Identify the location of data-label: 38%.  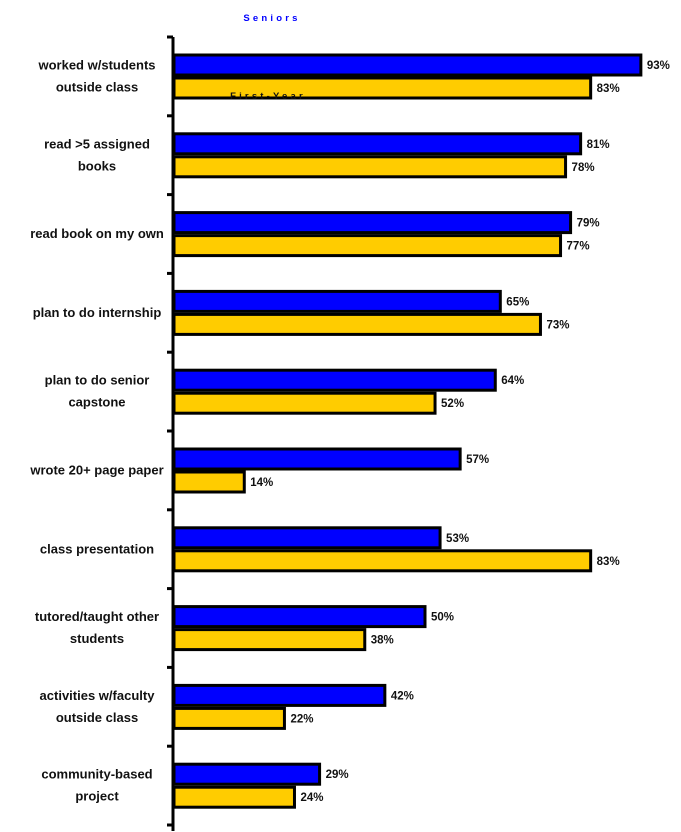
(382, 641).